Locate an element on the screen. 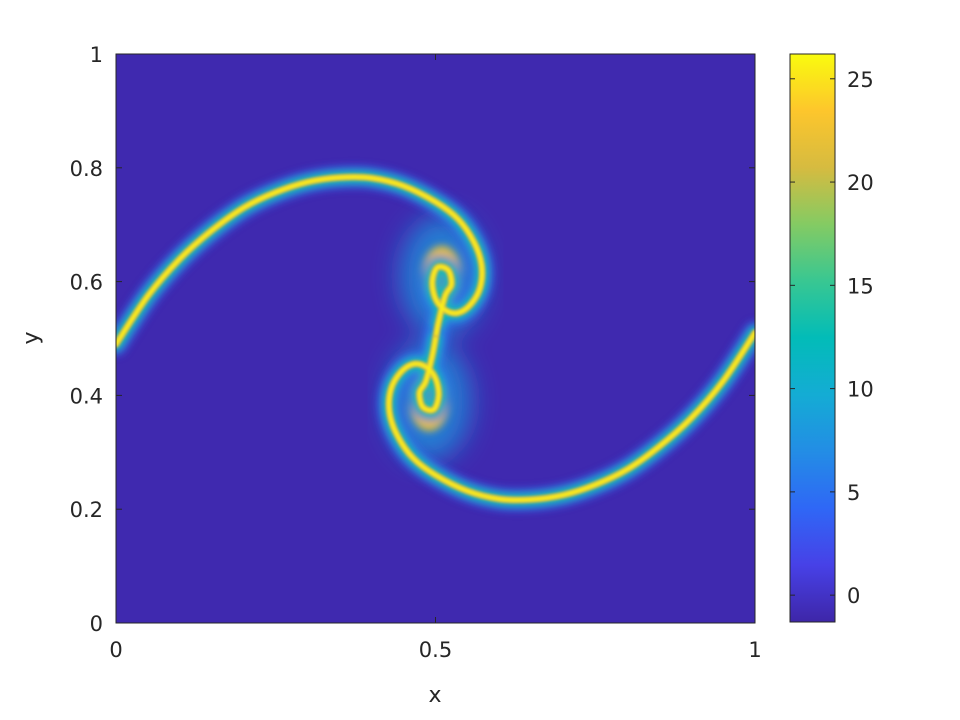 The image size is (960, 720). x-tick-label: 0.5 is located at coordinates (435, 650).